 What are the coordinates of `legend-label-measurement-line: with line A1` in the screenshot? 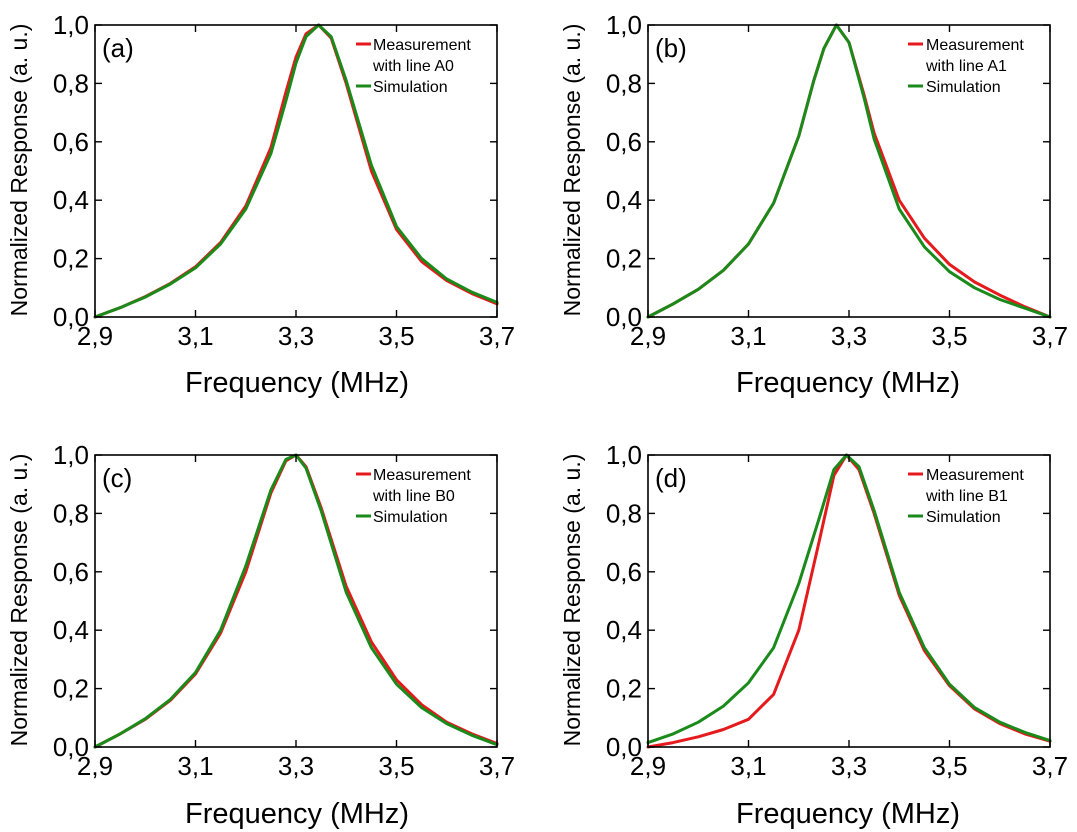 It's located at (966, 66).